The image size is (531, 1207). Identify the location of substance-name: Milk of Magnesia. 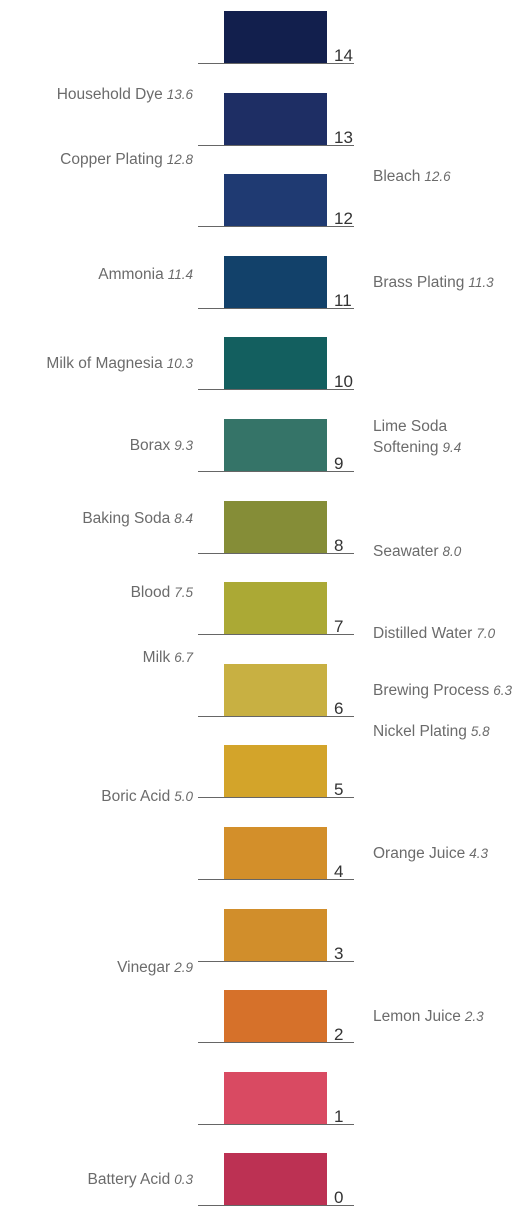
(104, 364).